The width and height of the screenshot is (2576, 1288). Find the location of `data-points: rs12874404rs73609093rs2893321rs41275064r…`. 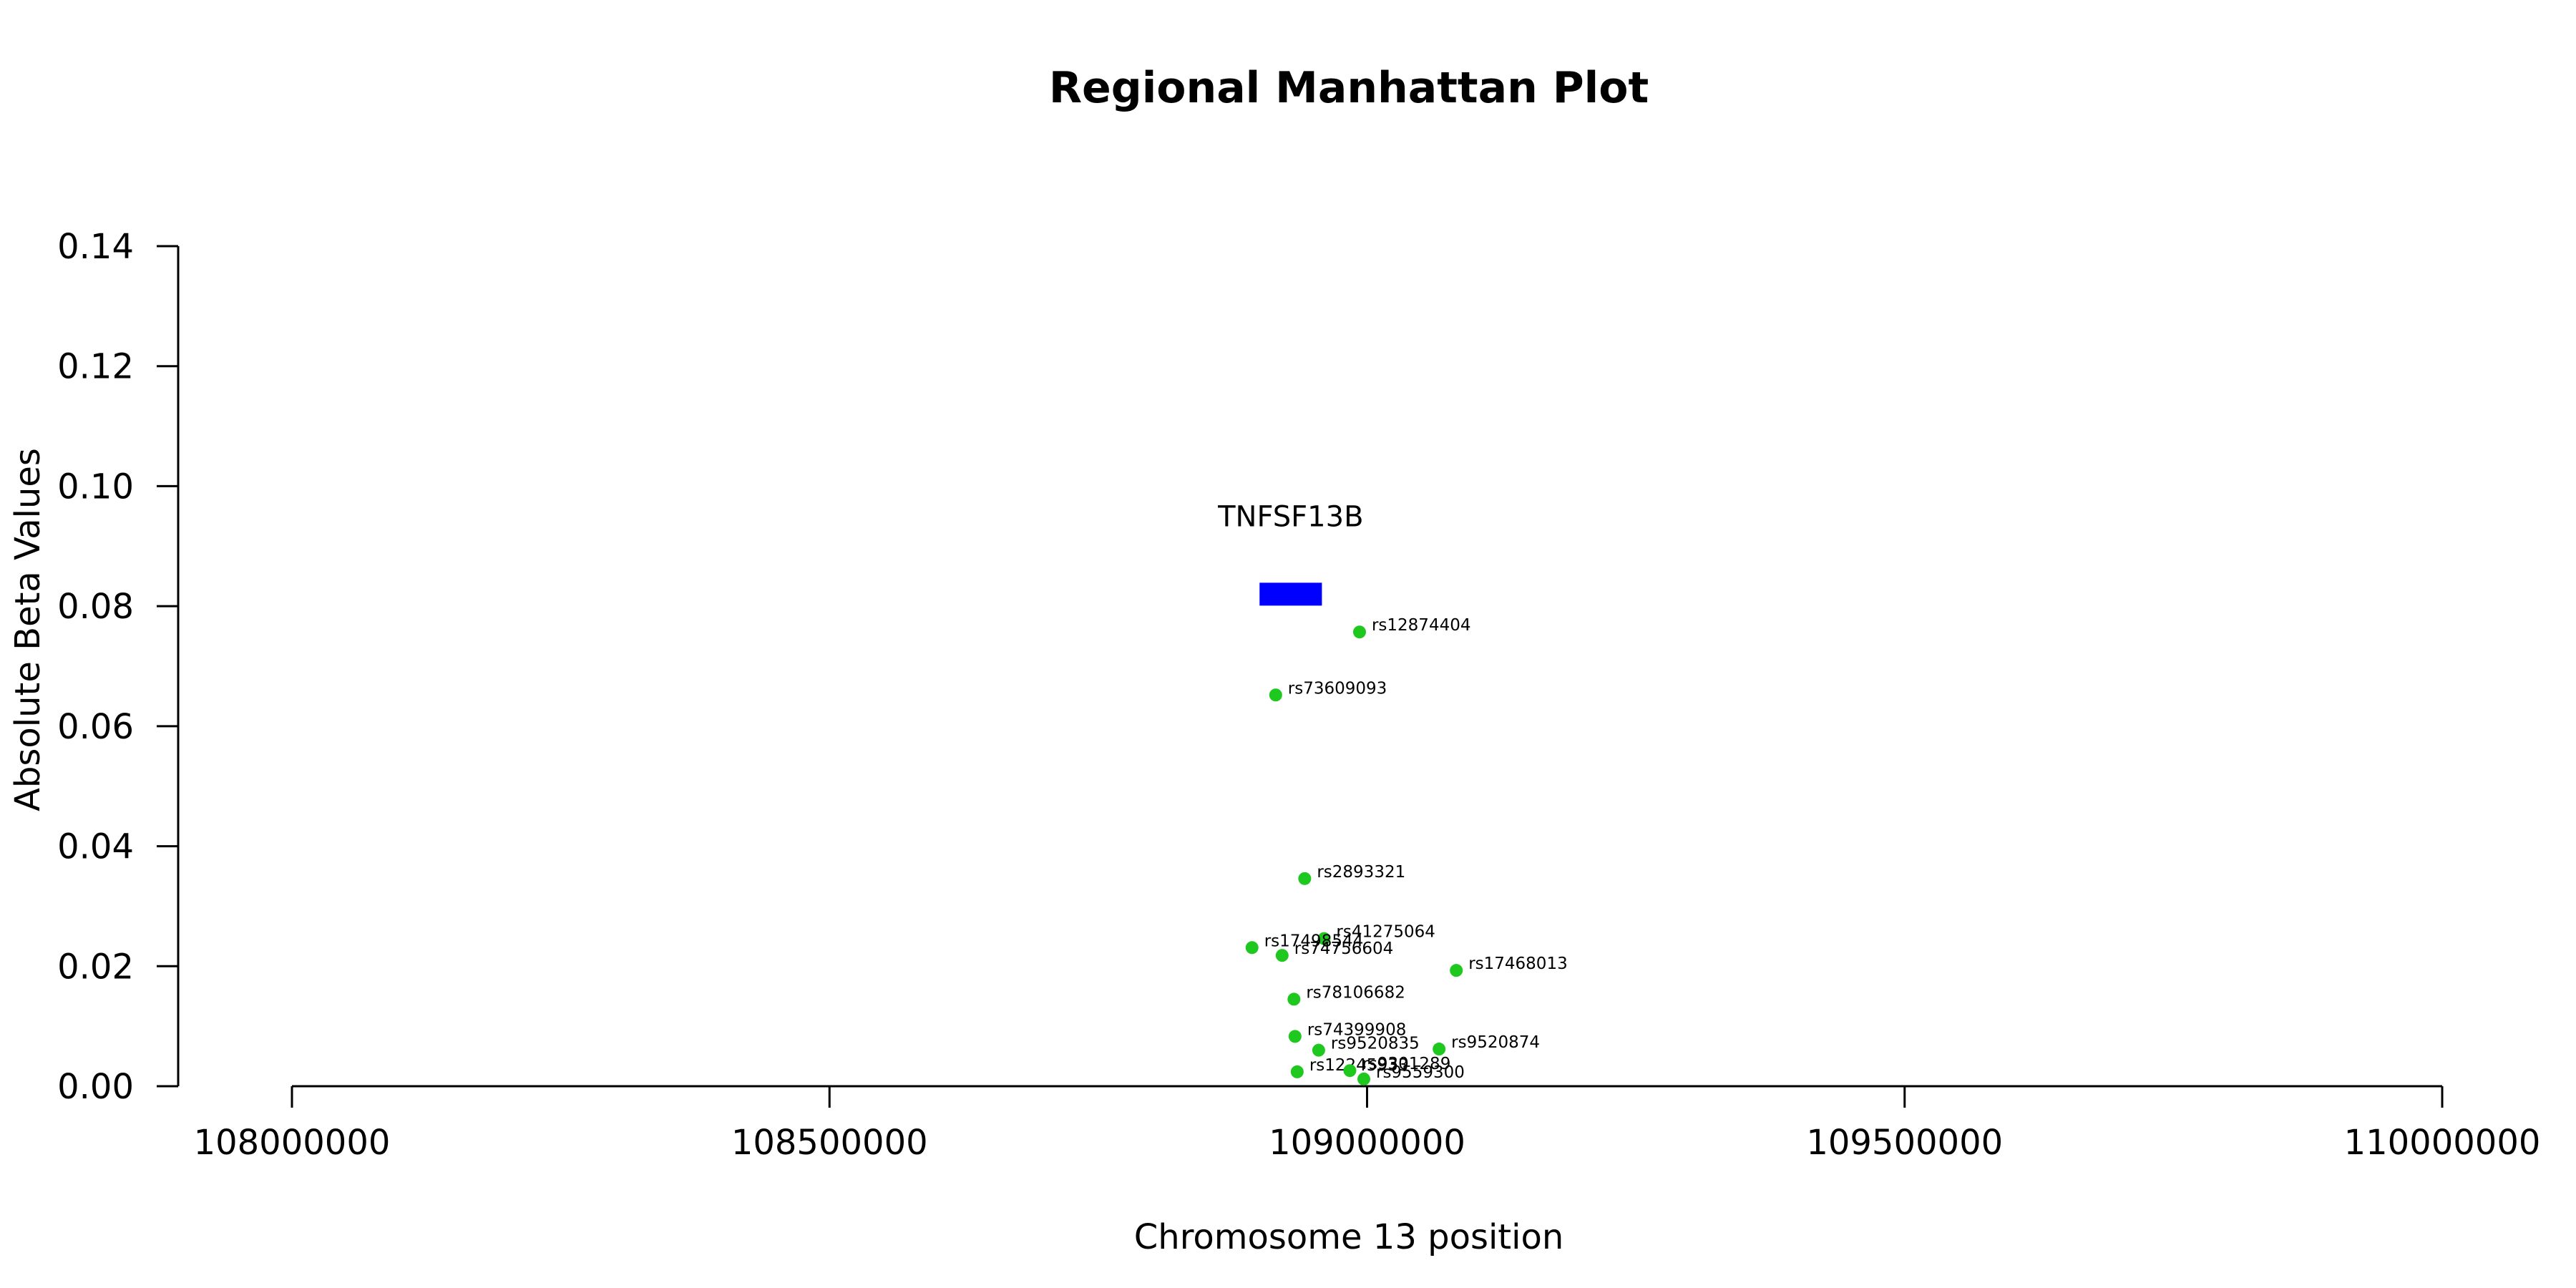

data-points: rs12874404rs73609093rs2893321rs41275064r… is located at coordinates (1406, 850).